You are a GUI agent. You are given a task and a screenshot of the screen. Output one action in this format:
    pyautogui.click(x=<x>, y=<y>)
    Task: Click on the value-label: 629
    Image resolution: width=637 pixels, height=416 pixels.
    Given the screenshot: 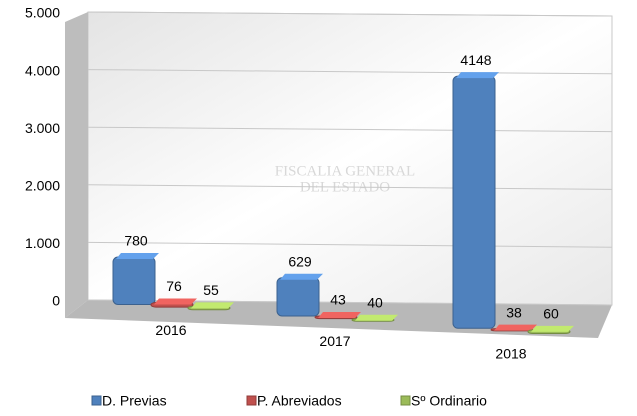 What is the action you would take?
    pyautogui.click(x=300, y=261)
    